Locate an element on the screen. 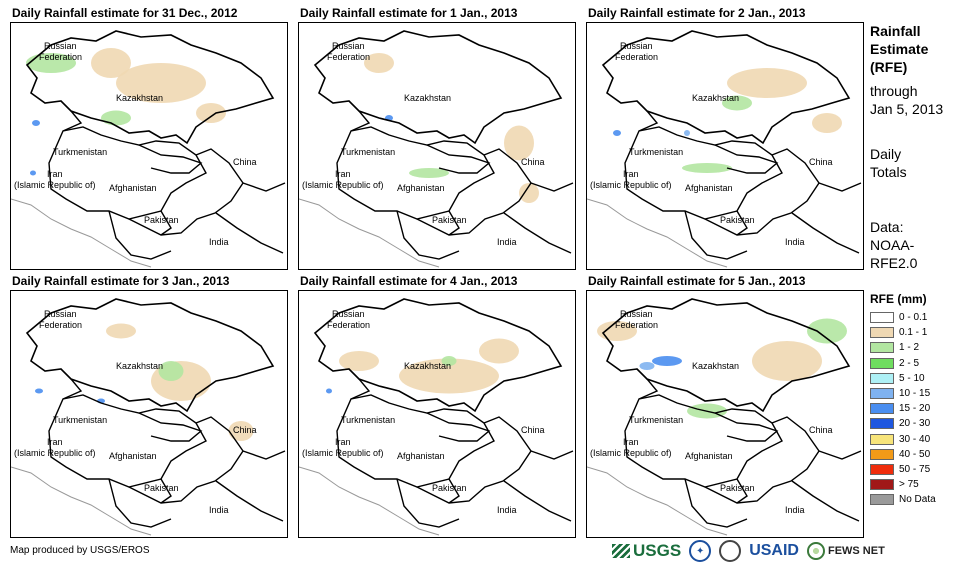 Image resolution: width=965 pixels, height=570 pixels. legend-item: 40 - 50 is located at coordinates (903, 454).